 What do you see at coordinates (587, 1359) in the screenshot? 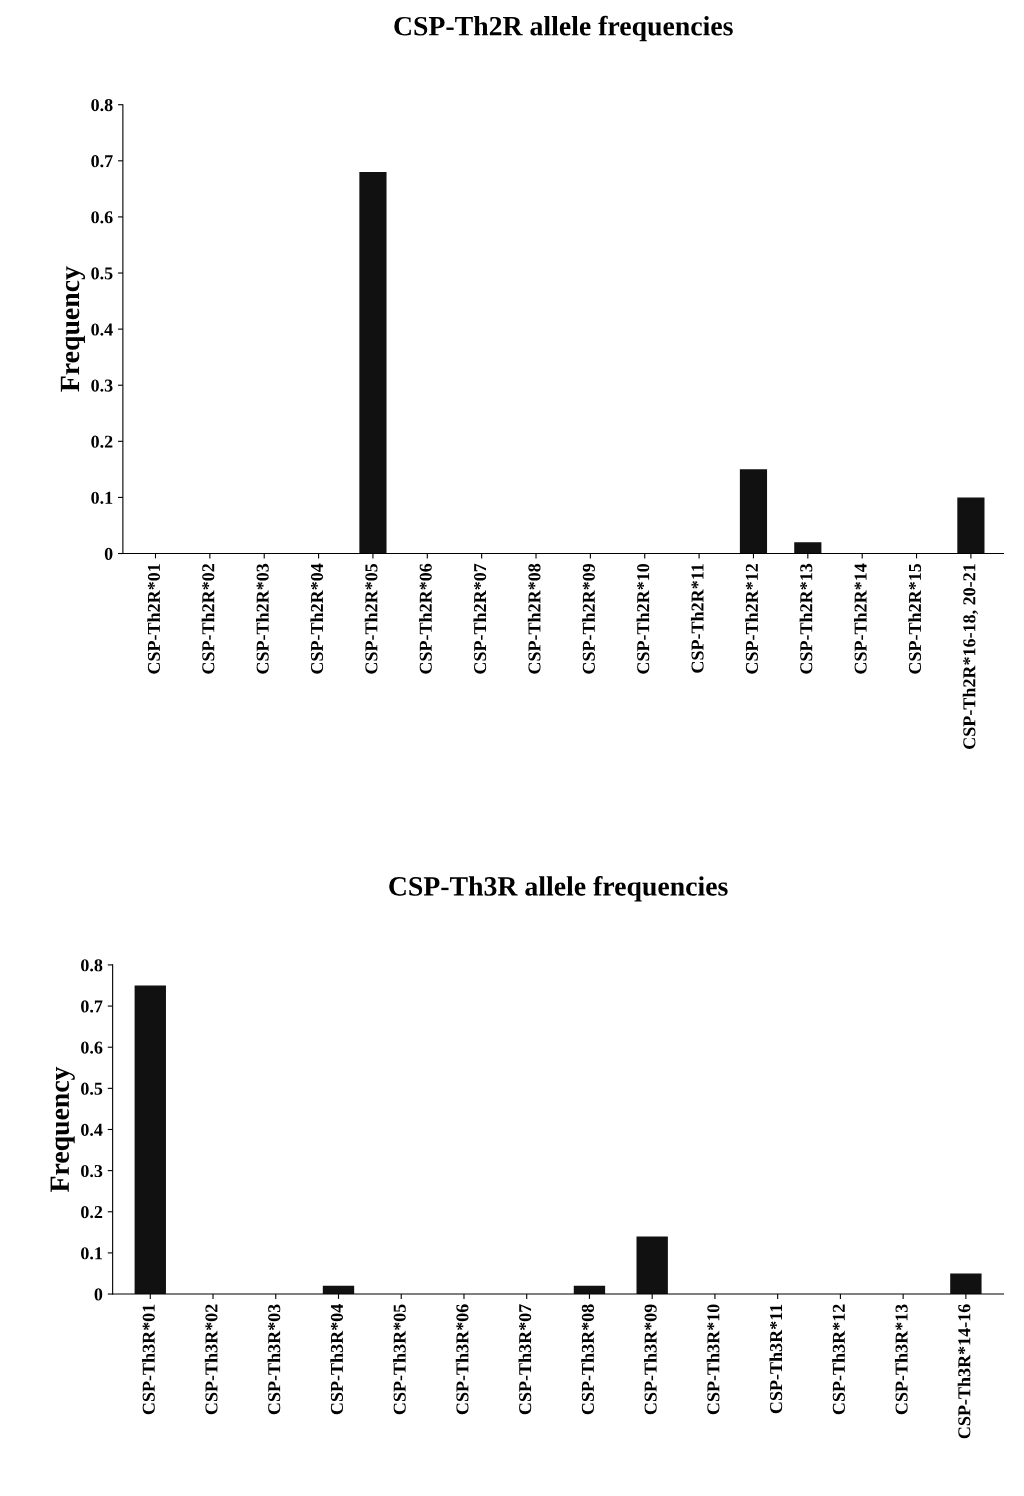
I see `x-tick-label: CSP-Th3R*08` at bounding box center [587, 1359].